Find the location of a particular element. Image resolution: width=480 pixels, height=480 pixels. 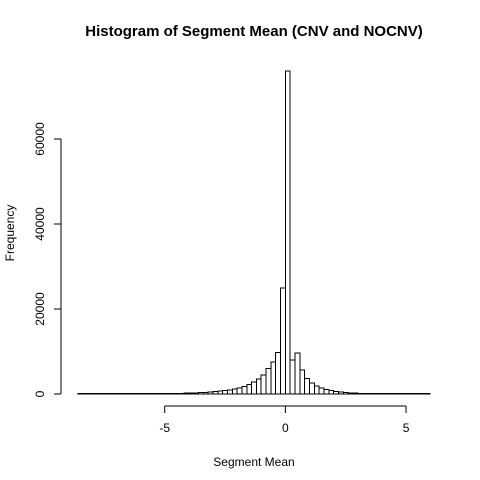

y-axis-label: Frequency is located at coordinates (10, 233).